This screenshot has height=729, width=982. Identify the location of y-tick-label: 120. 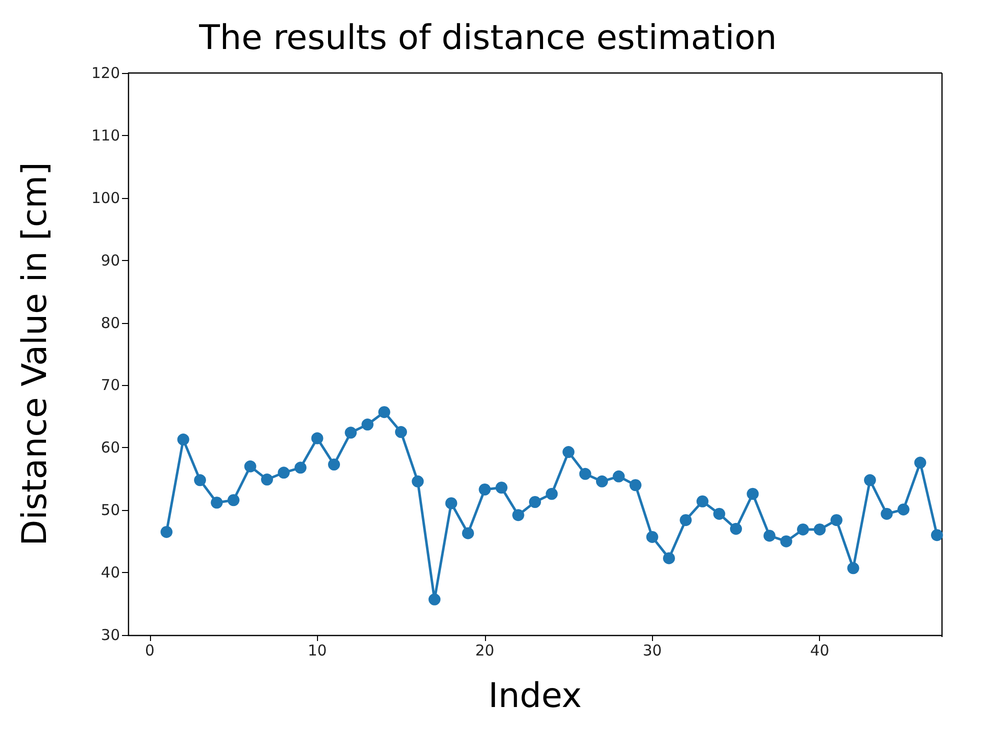
(105, 73).